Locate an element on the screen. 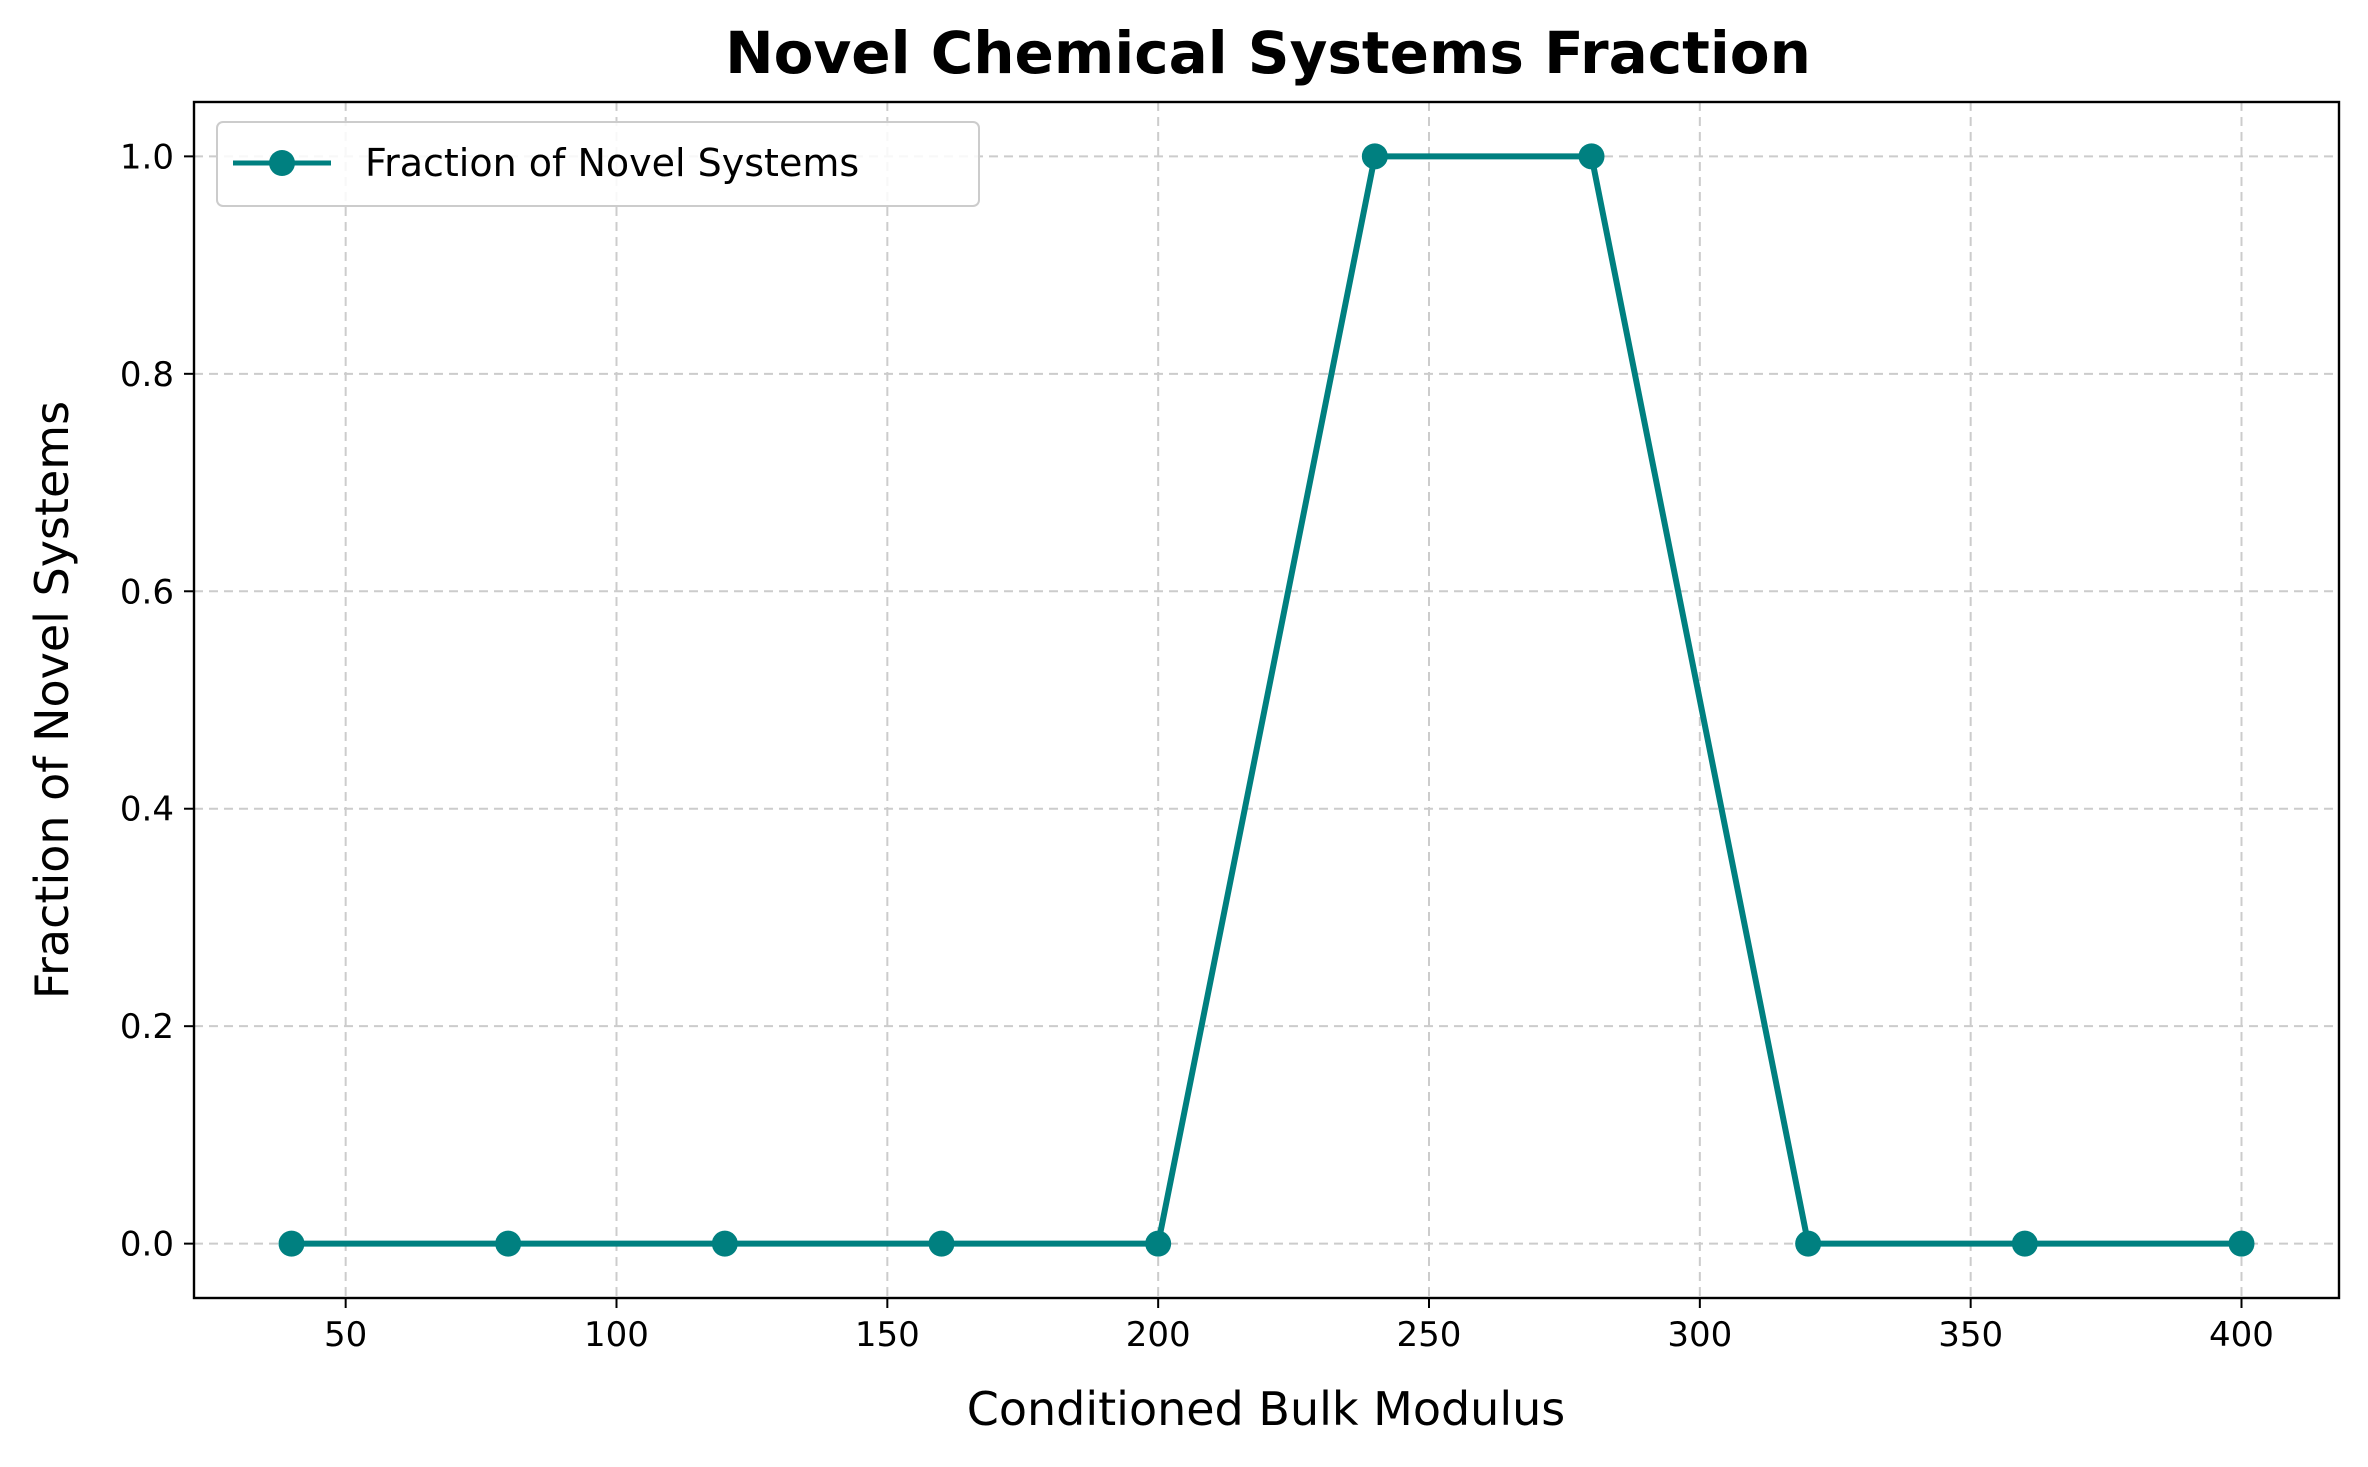 This screenshot has height=1467, width=2368. x-tick-label: 250 is located at coordinates (1429, 1335).